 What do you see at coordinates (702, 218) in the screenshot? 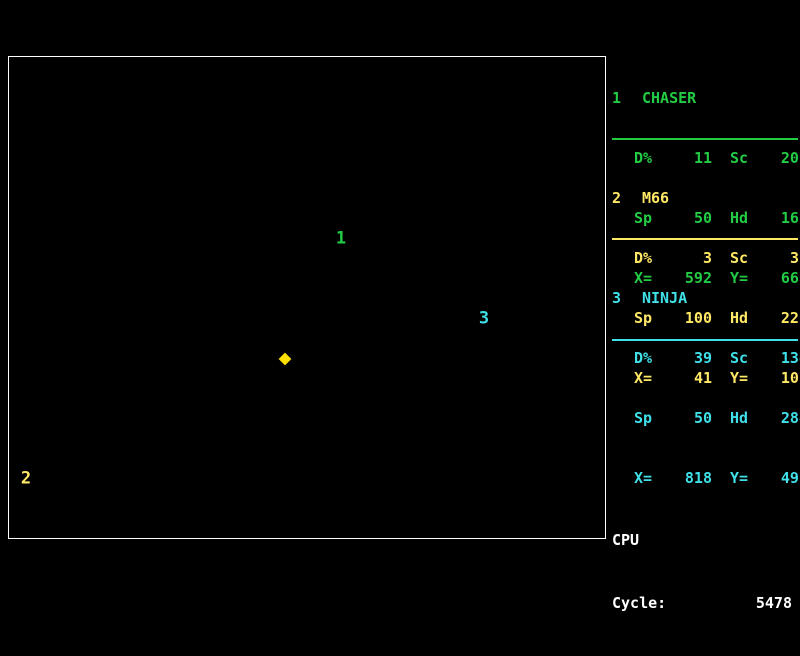
I see `speed-value-1: 50` at bounding box center [702, 218].